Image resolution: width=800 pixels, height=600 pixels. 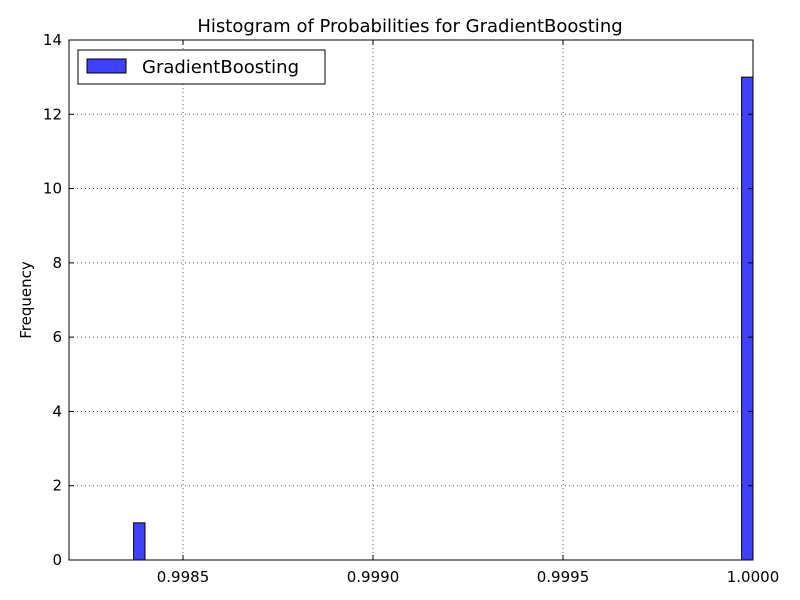 I want to click on y-tick-label-2: 4, so click(x=57, y=411).